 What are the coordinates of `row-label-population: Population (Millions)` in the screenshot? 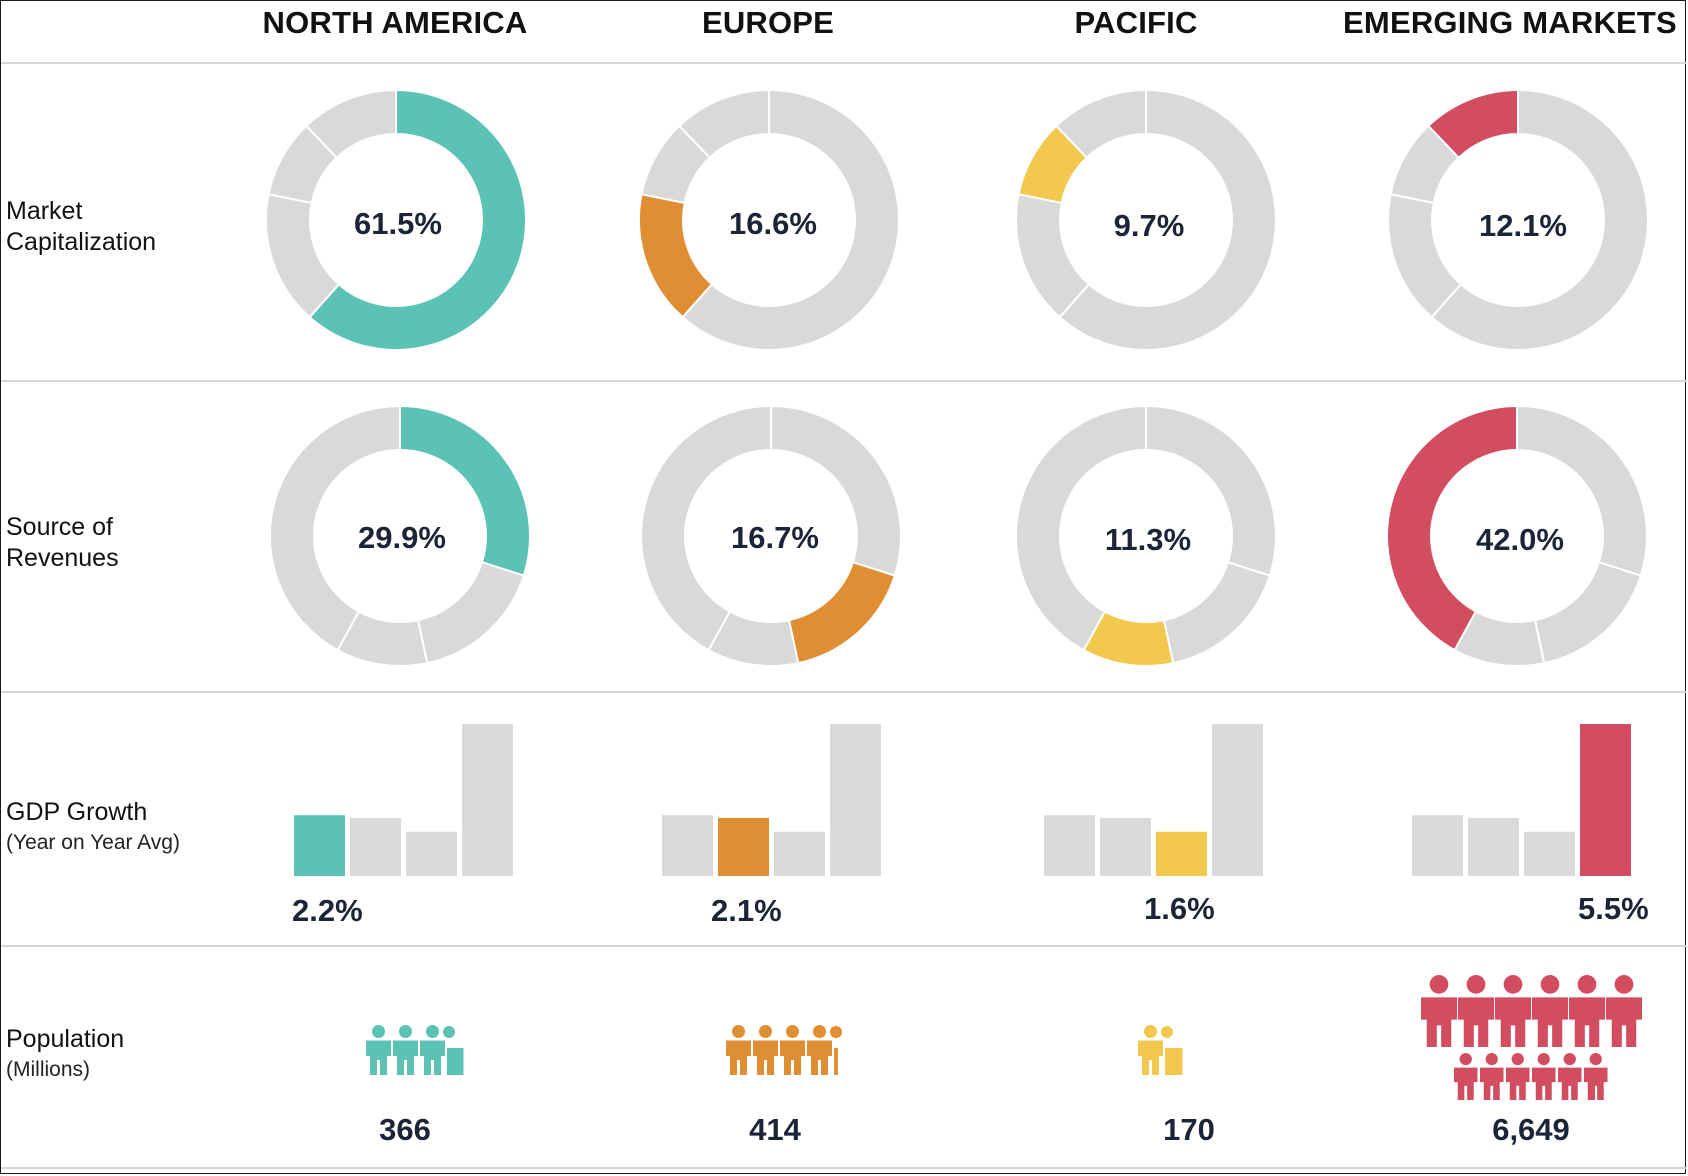 It's located at (121, 1054).